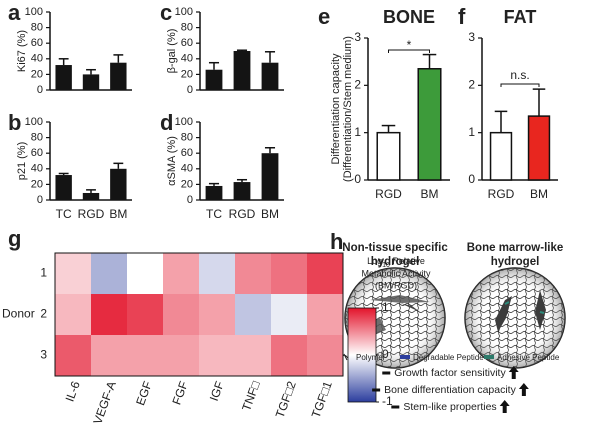 This screenshot has height=424, width=600. What do you see at coordinates (14, 122) in the screenshot?
I see `panel-letter: b` at bounding box center [14, 122].